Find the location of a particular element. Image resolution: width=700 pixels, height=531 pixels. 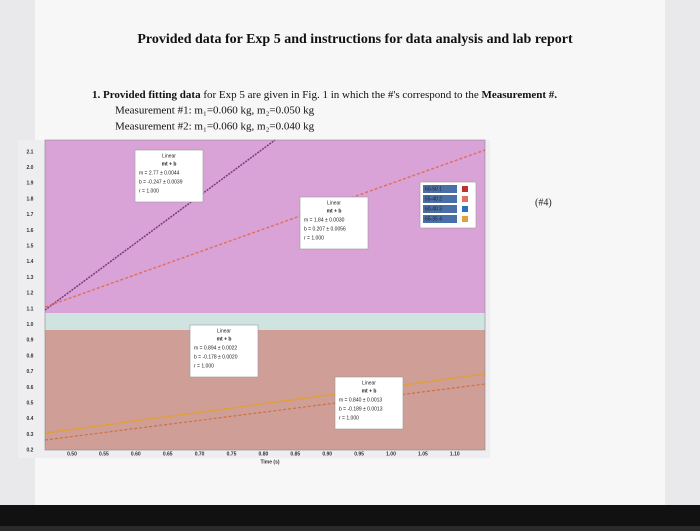

x-tick-label: 0.55 is located at coordinates (104, 454).